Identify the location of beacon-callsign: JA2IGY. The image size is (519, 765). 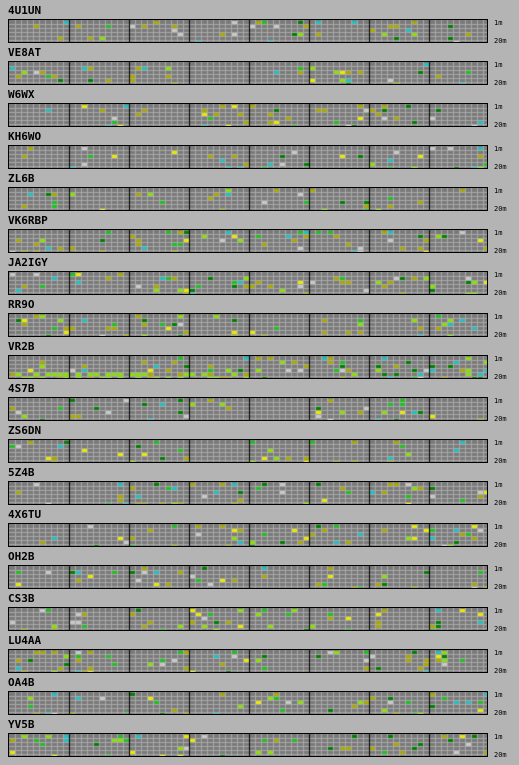
(28, 262).